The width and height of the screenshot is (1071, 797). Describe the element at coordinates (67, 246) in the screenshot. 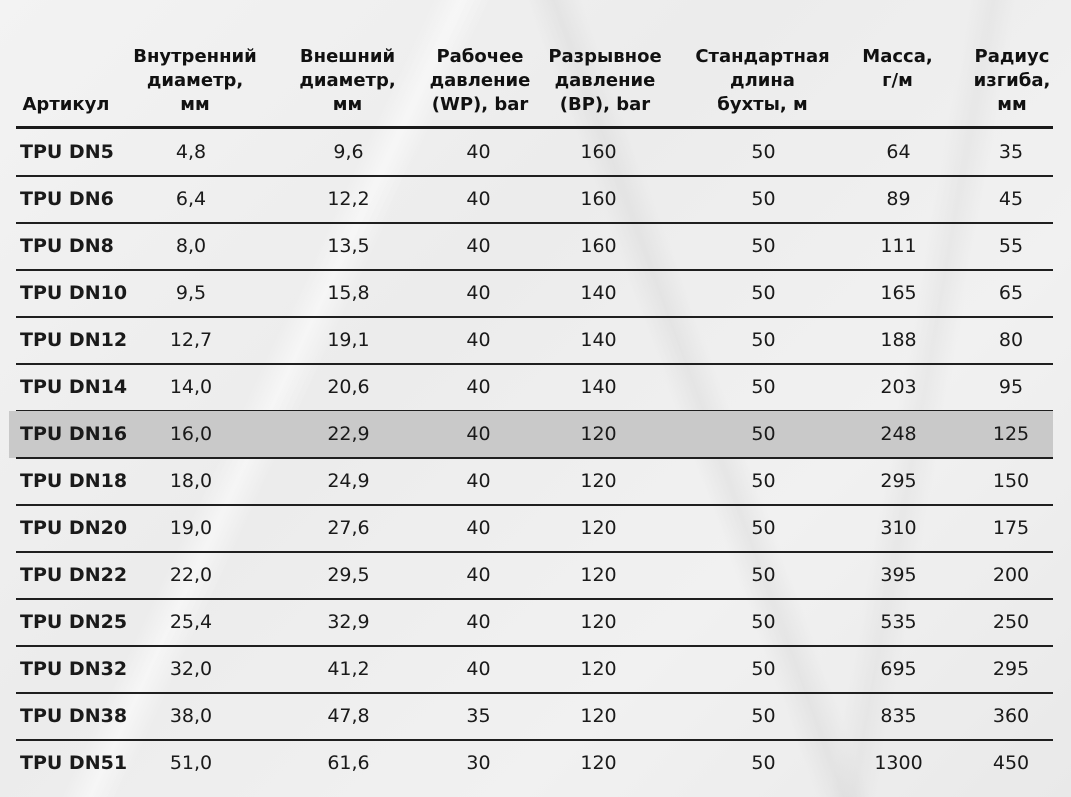

I see `cell-sku: TPU DN8` at that location.